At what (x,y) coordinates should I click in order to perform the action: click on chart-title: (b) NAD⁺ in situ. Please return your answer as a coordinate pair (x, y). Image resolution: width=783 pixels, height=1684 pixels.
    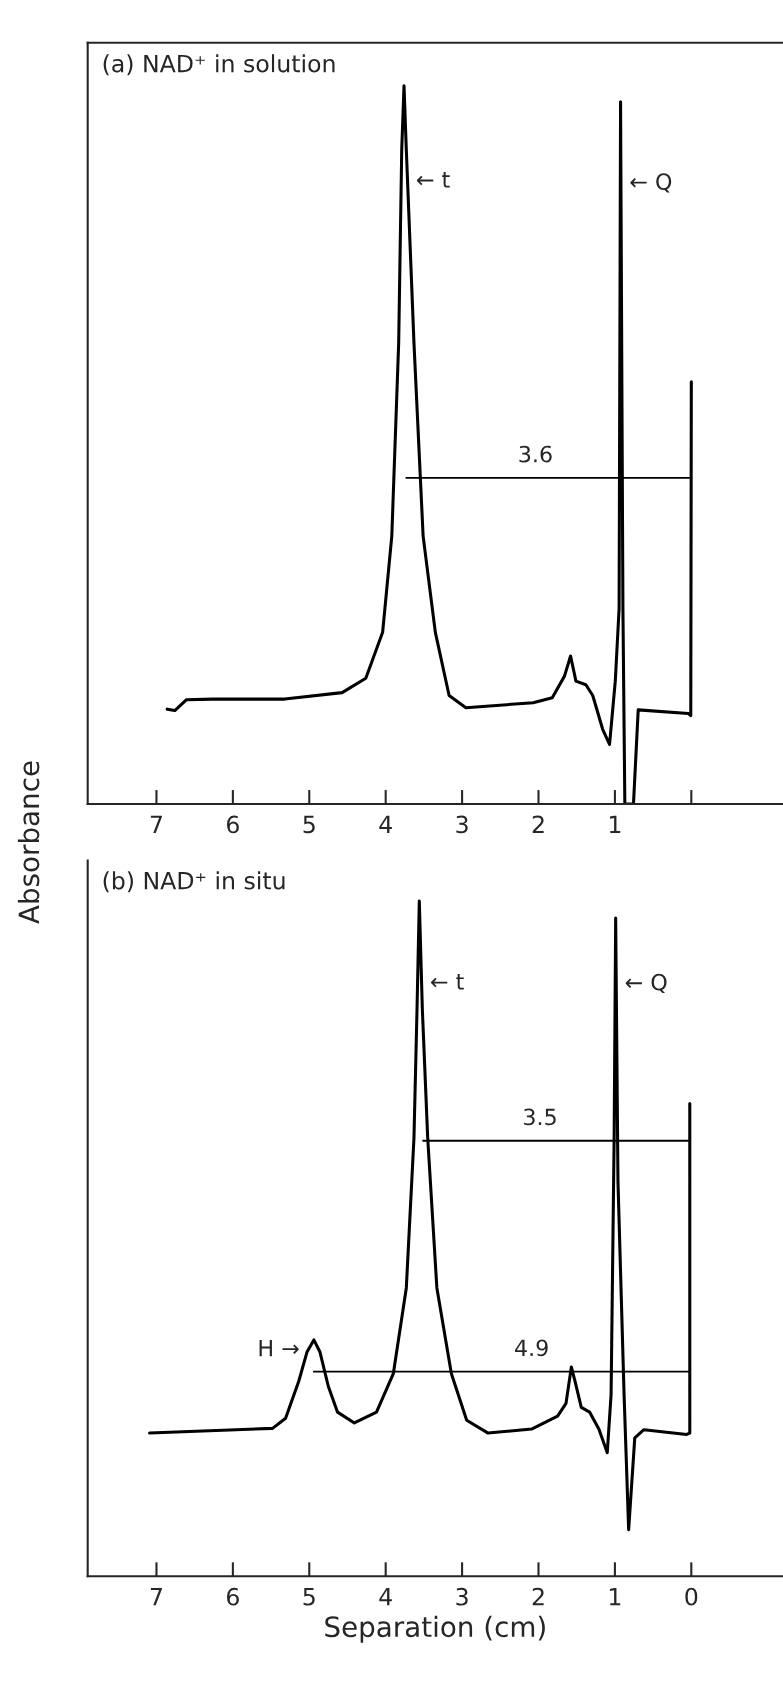
    Looking at the image, I should click on (194, 882).